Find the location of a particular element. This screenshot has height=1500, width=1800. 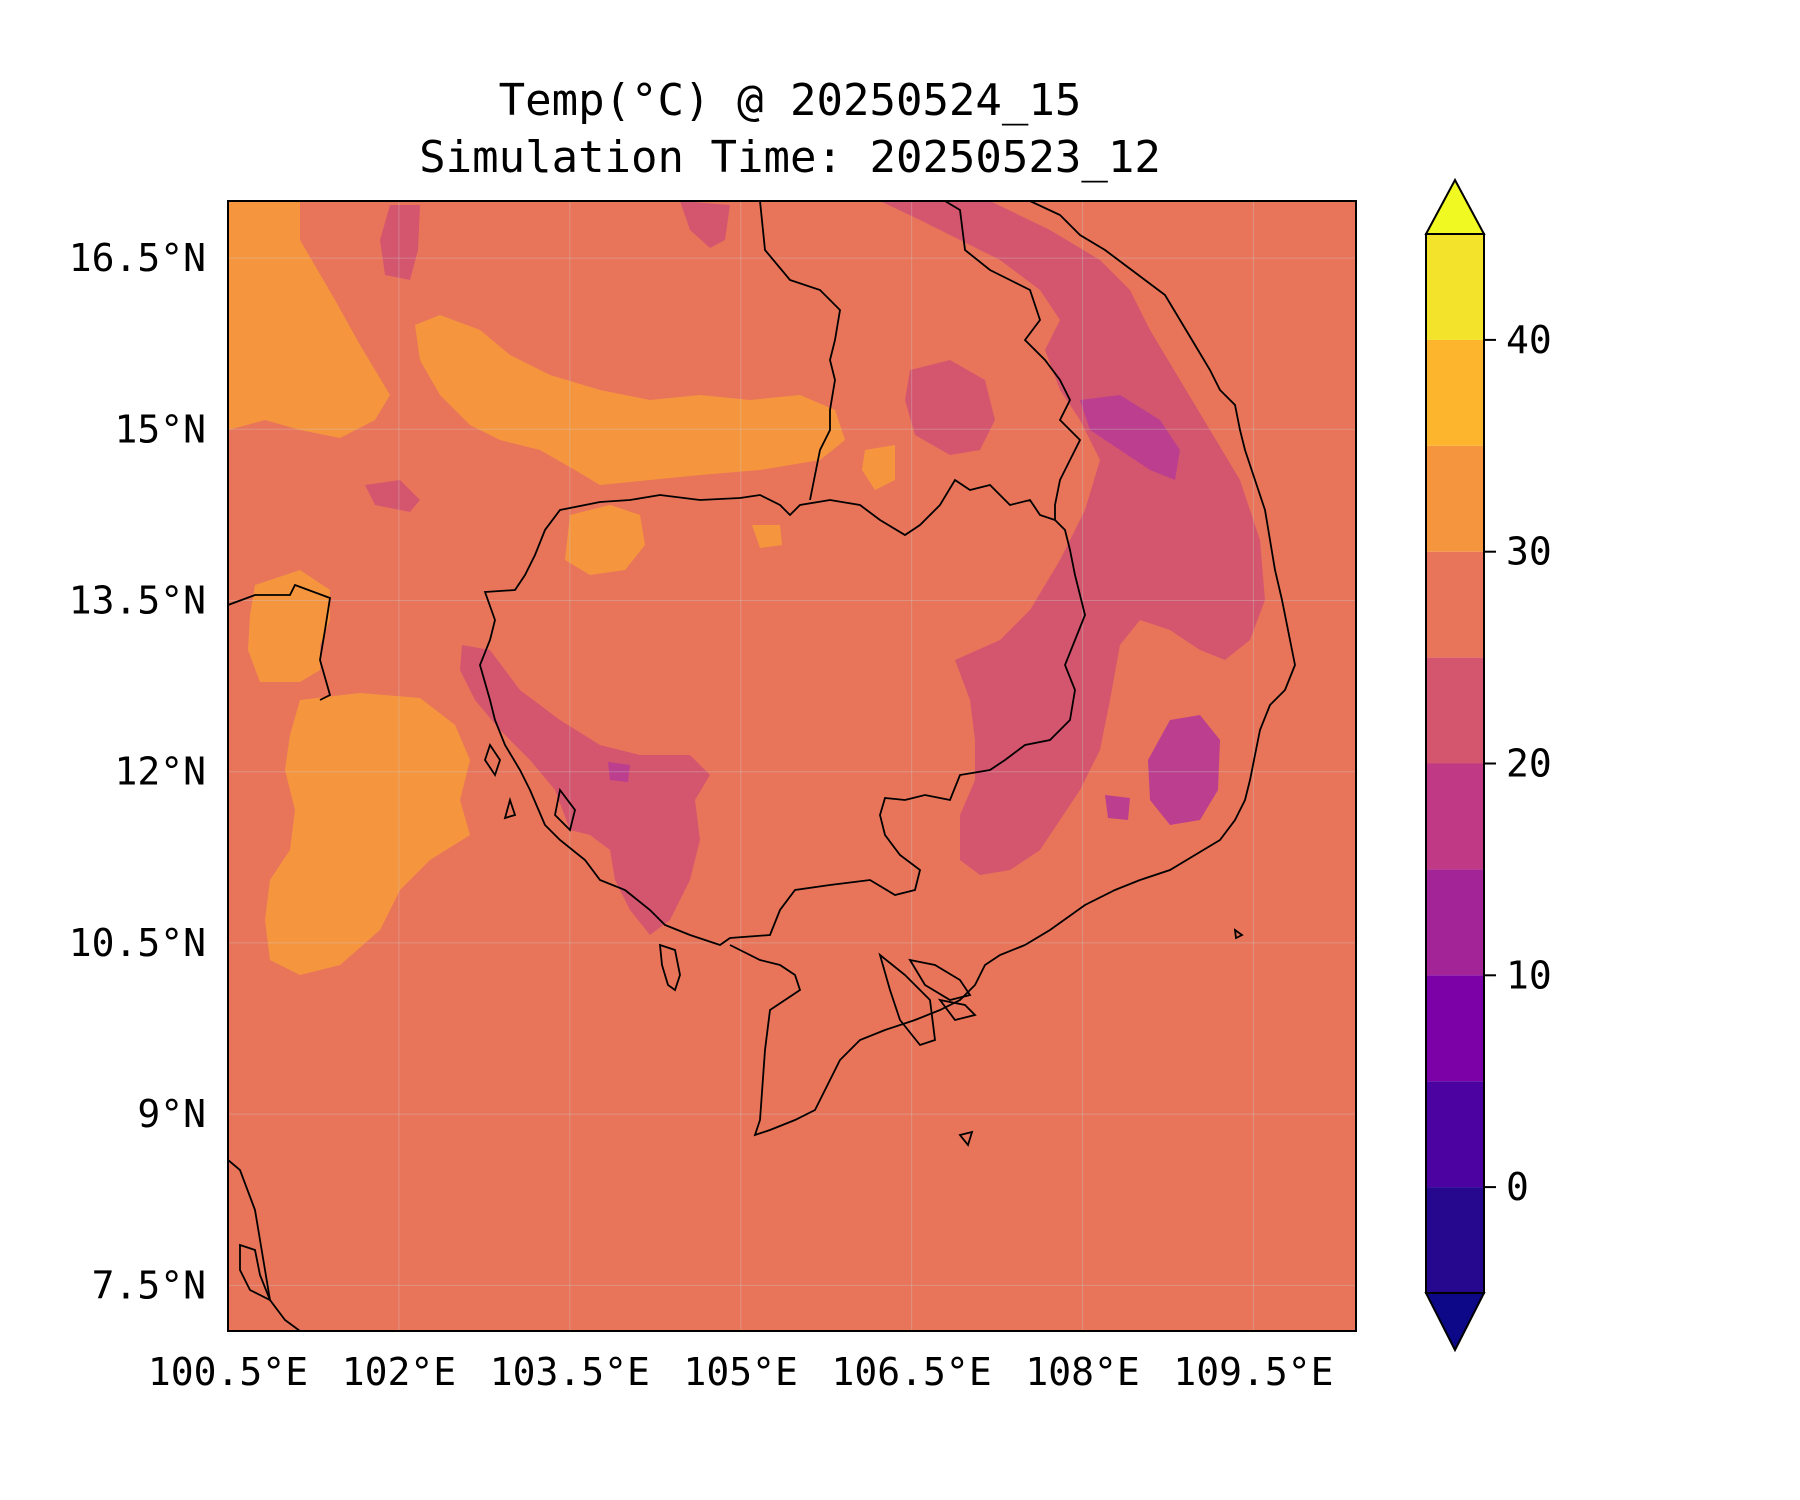

thailand-border-west is located at coordinates (280, 642).